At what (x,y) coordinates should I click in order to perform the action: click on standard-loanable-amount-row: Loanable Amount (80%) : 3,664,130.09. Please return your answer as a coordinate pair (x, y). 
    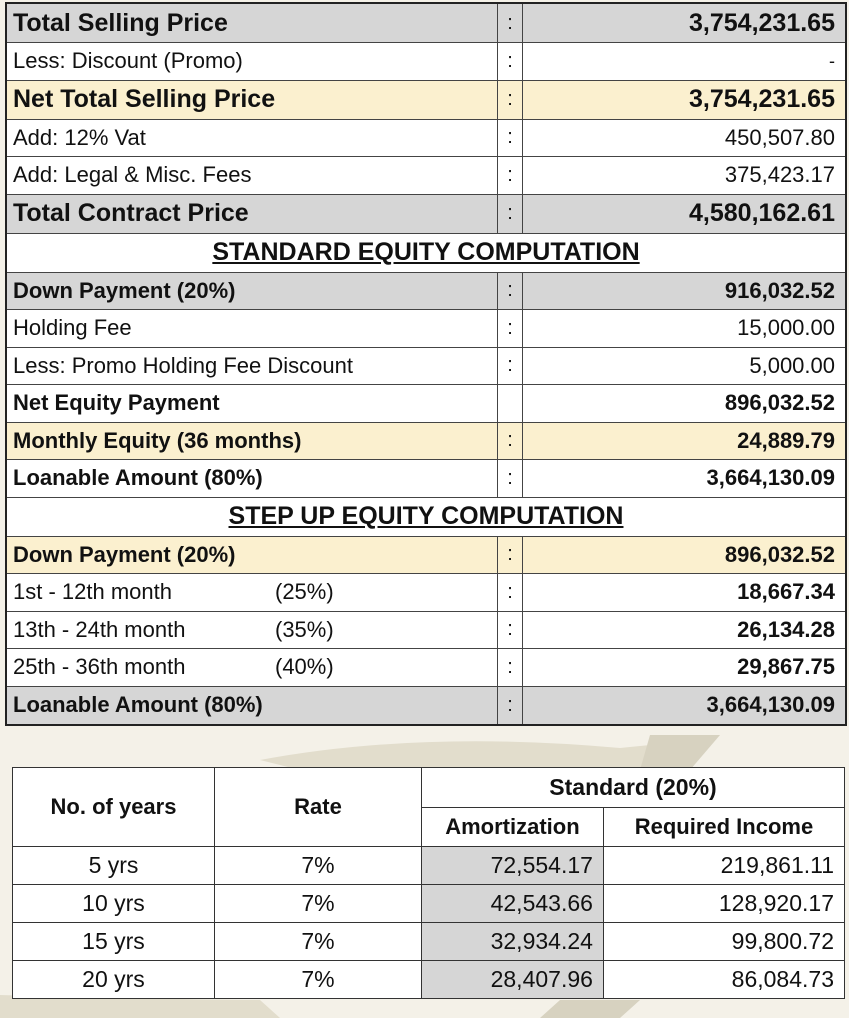
    Looking at the image, I should click on (426, 479).